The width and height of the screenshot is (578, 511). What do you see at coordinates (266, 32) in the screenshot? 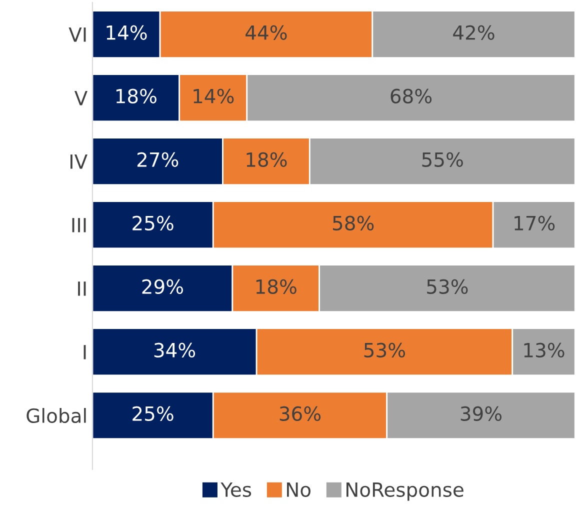
I see `data-label: 44%` at bounding box center [266, 32].